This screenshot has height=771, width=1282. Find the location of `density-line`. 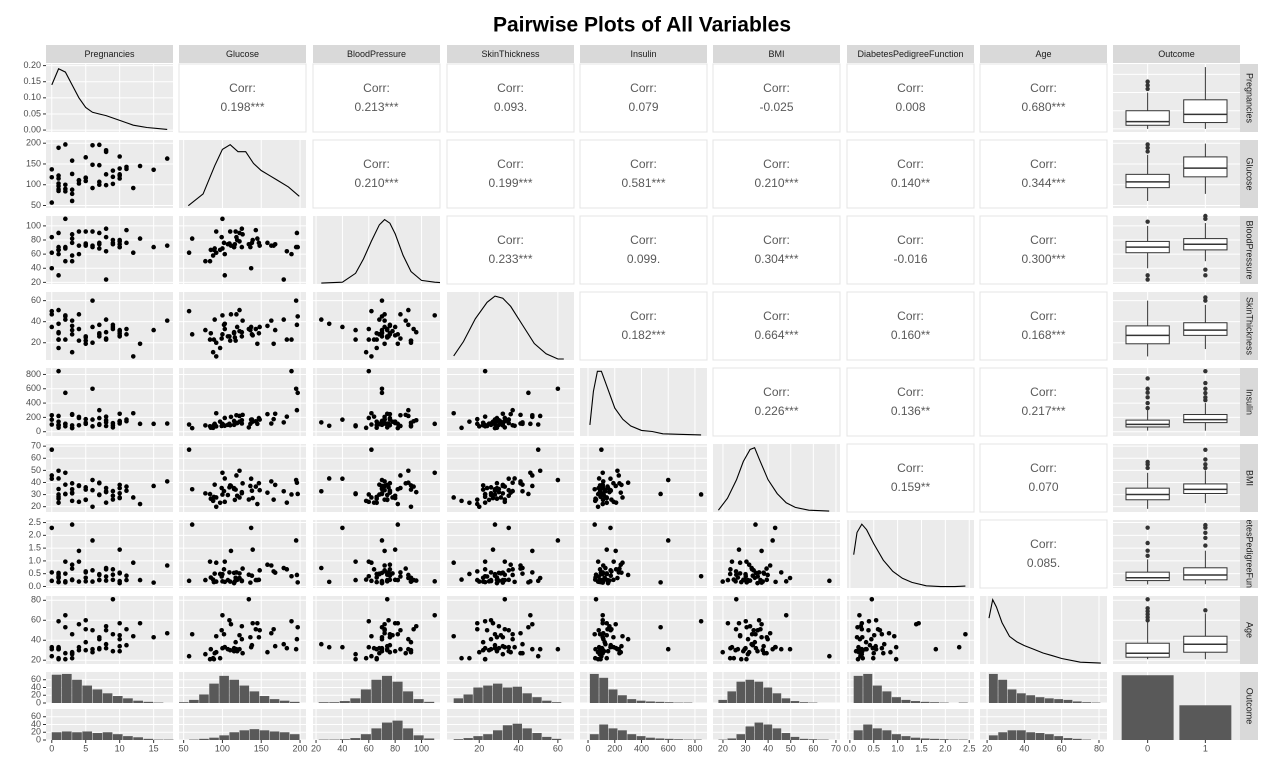

density-line is located at coordinates (773, 479).